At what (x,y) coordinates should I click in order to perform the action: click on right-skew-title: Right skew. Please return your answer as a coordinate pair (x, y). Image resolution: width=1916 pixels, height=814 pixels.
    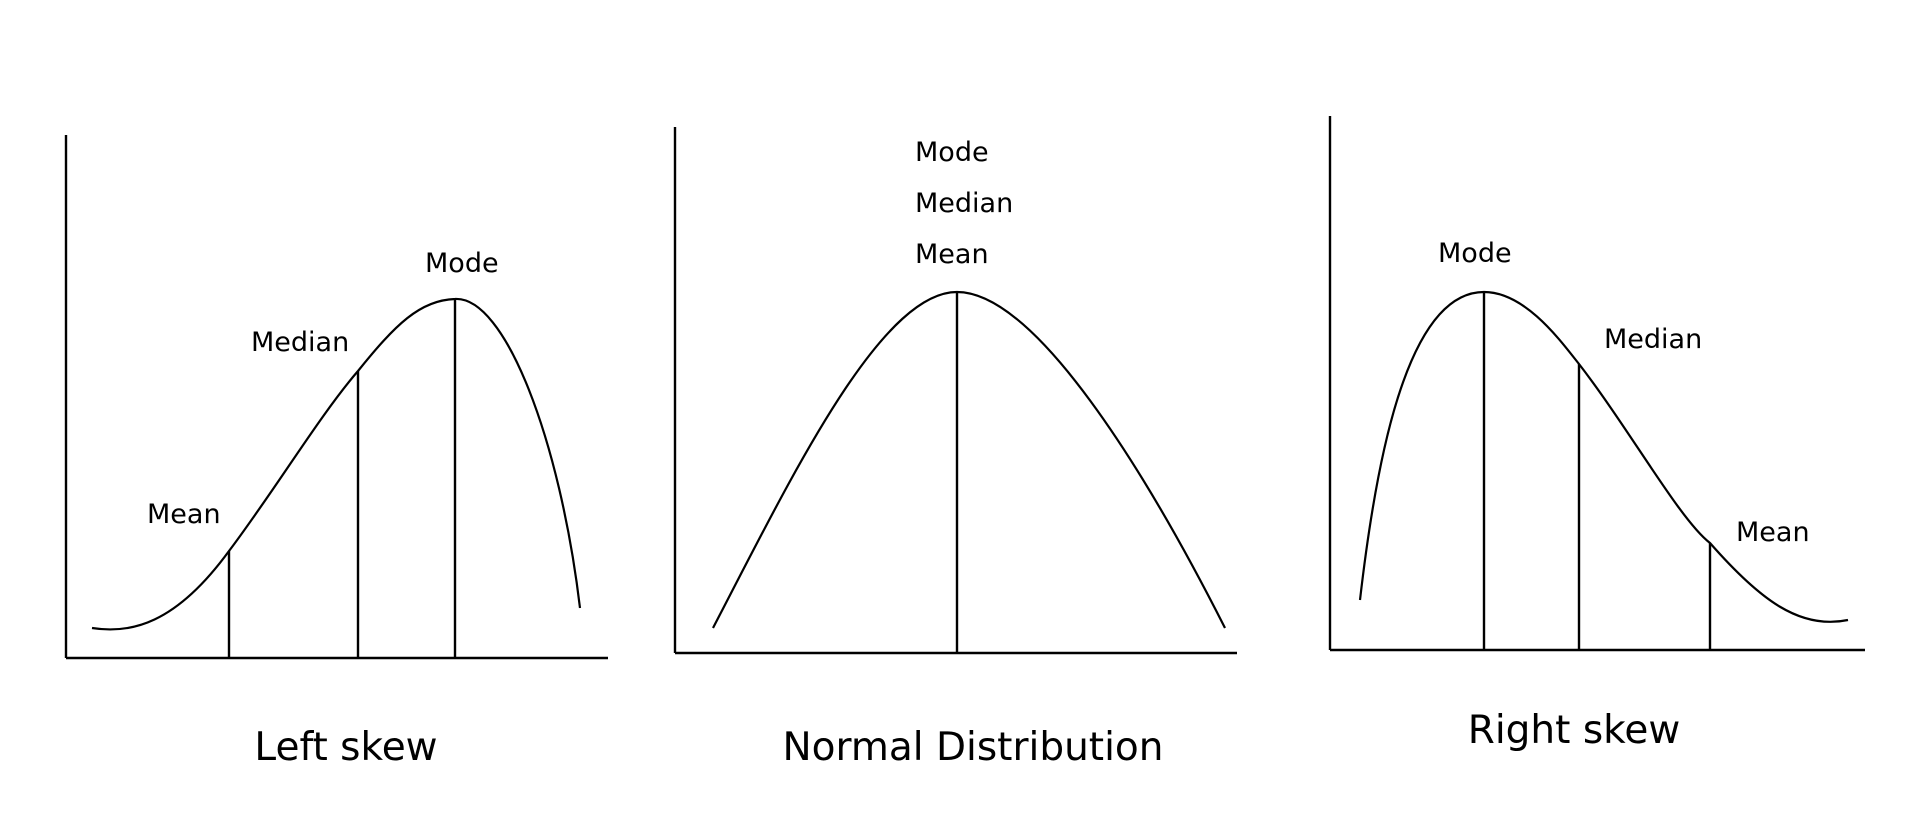
    Looking at the image, I should click on (1574, 730).